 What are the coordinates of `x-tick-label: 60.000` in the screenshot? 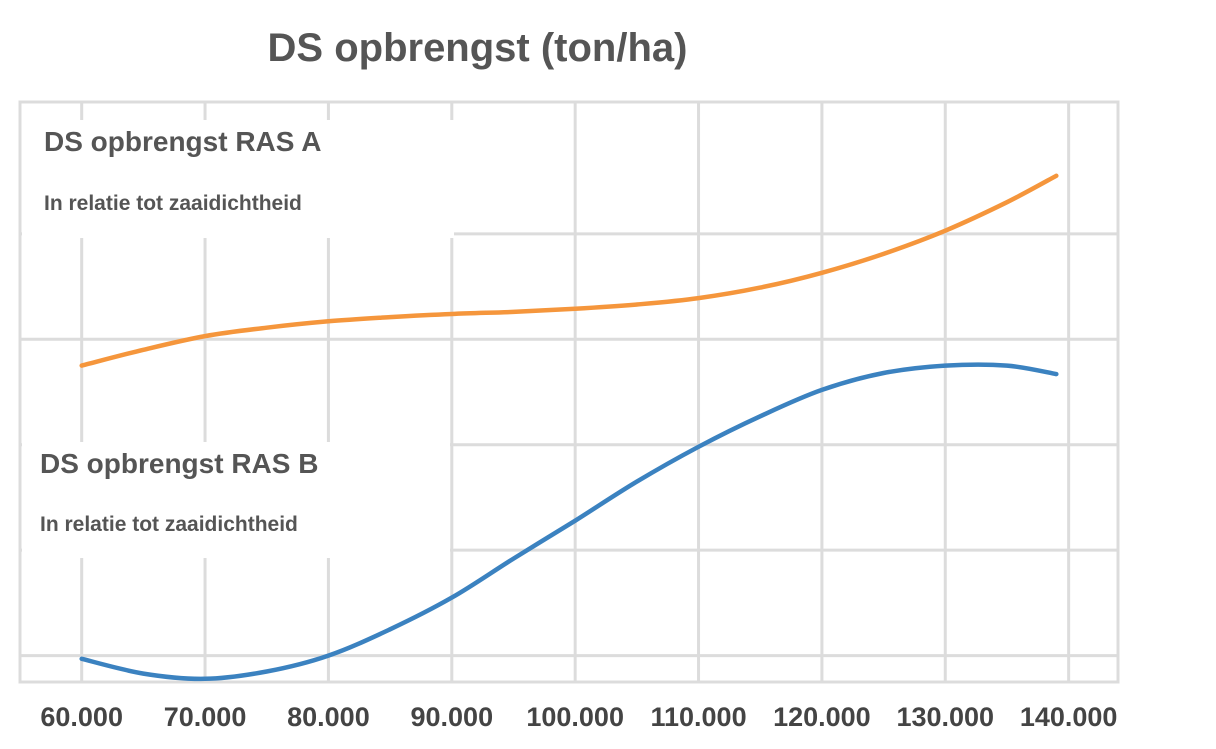 It's located at (81, 717).